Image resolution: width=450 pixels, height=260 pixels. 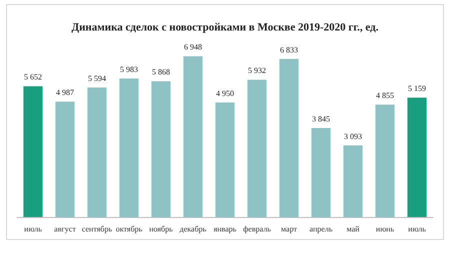 I want to click on data-label: 5 652, so click(x=33, y=77).